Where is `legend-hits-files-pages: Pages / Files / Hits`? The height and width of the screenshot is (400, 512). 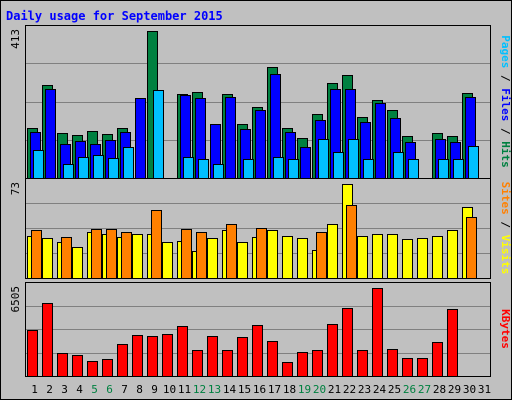 legend-hits-files-pages: Pages / Files / Hits is located at coordinates (505, 101).